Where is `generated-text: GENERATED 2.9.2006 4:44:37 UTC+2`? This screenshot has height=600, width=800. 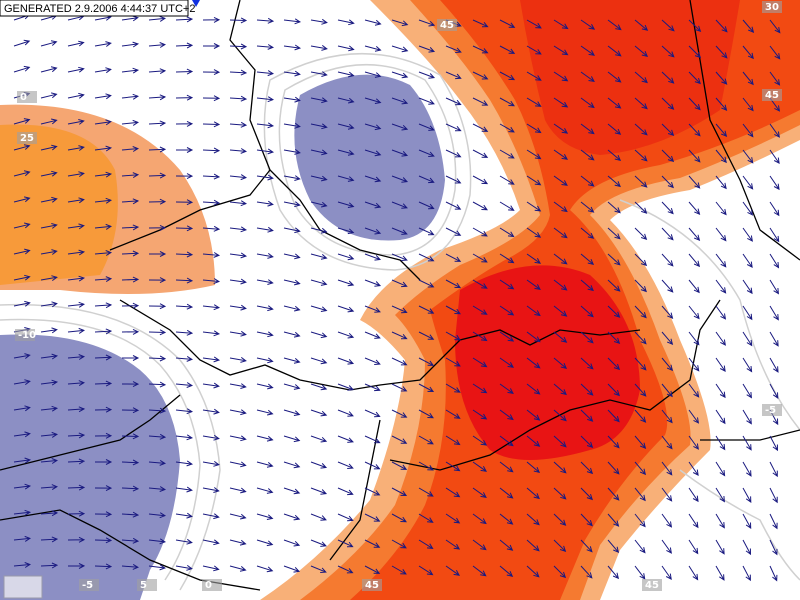
generated-text: GENERATED 2.9.2006 4:44:37 UTC+2 is located at coordinates (99, 9).